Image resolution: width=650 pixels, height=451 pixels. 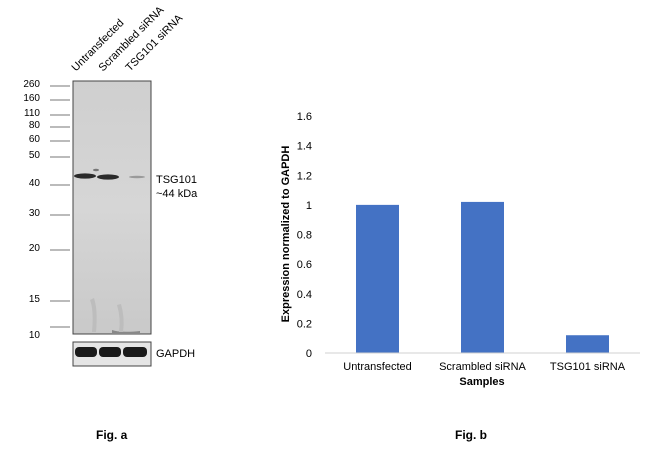 I want to click on marker-ticks, so click(x=60, y=206).